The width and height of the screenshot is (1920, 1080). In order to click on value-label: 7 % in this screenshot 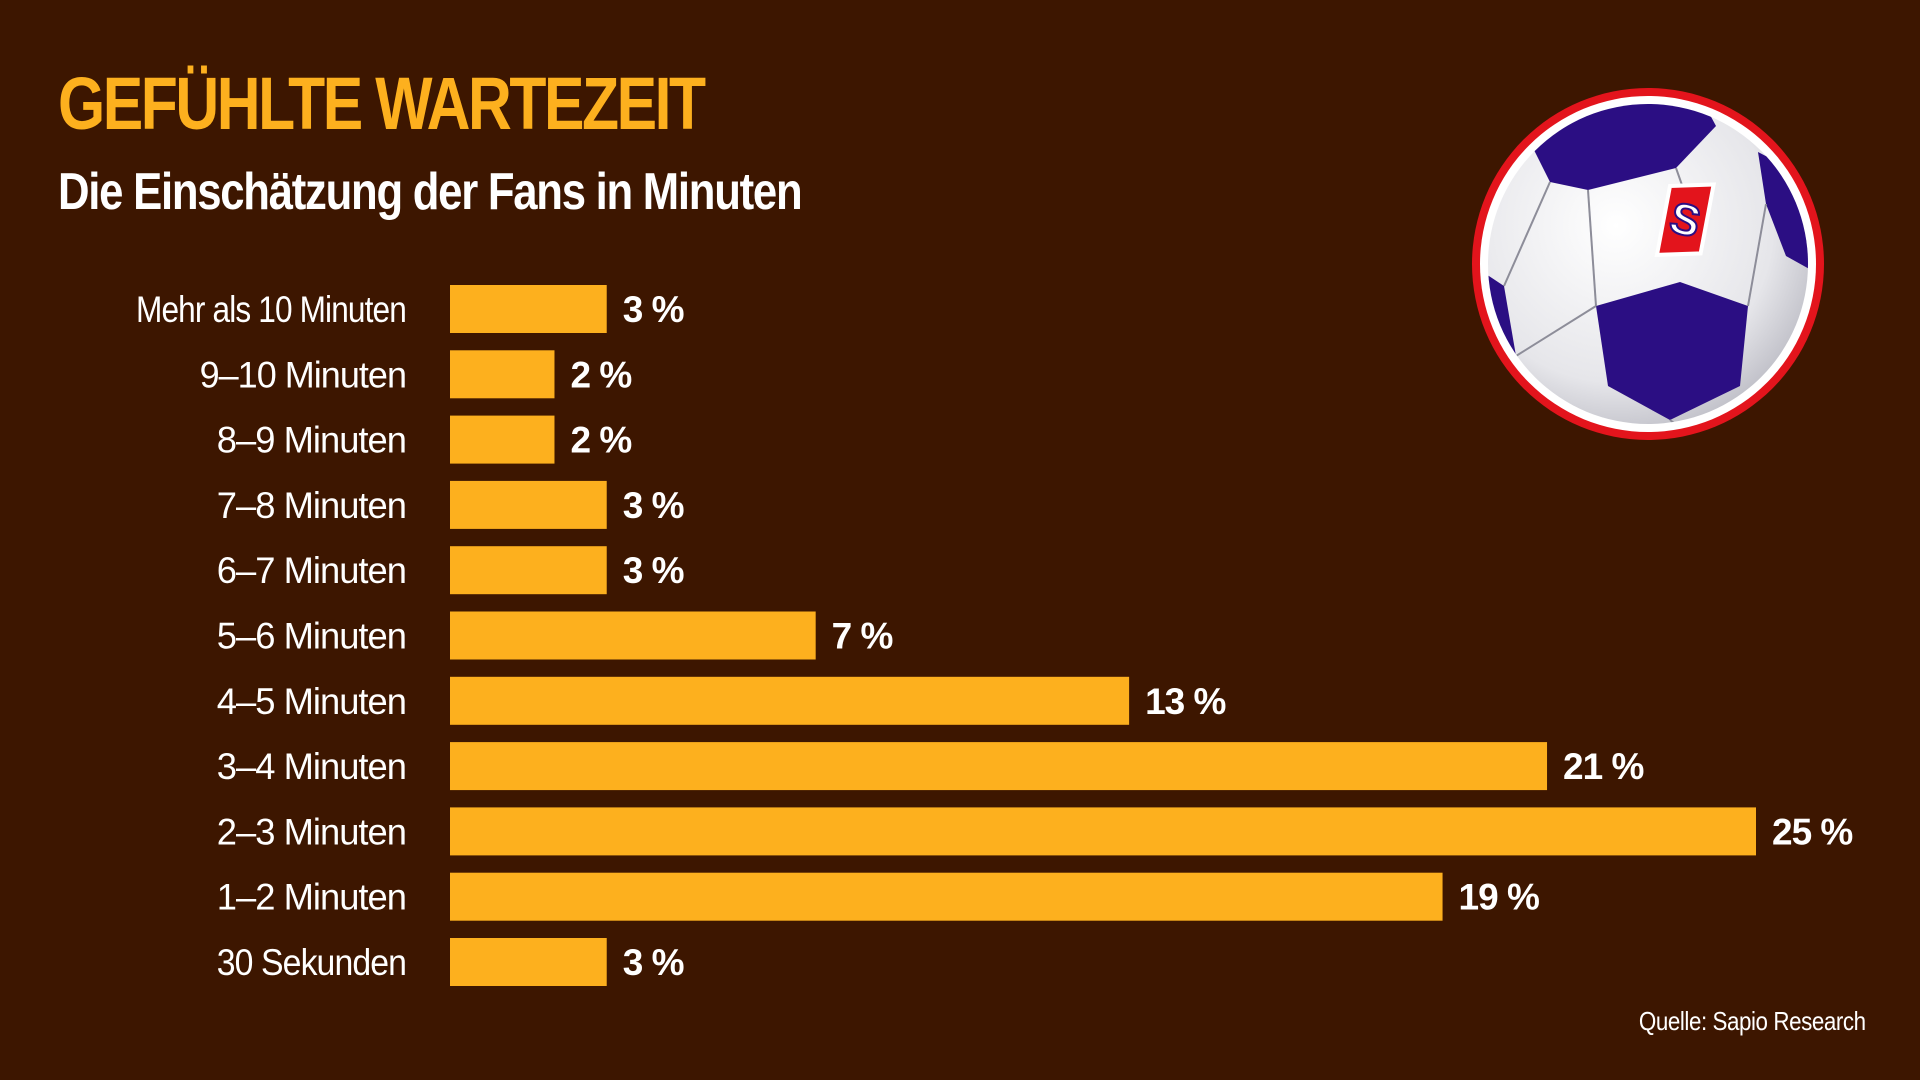, I will do `click(862, 636)`.